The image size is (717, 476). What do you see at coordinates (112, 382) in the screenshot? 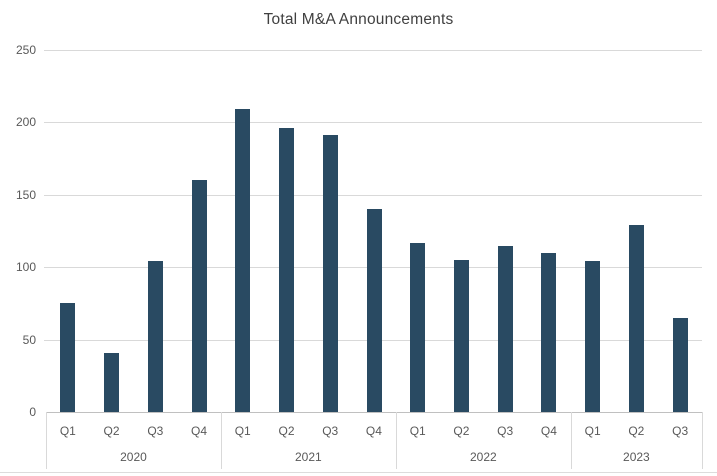
I see `bar-q2-2020` at bounding box center [112, 382].